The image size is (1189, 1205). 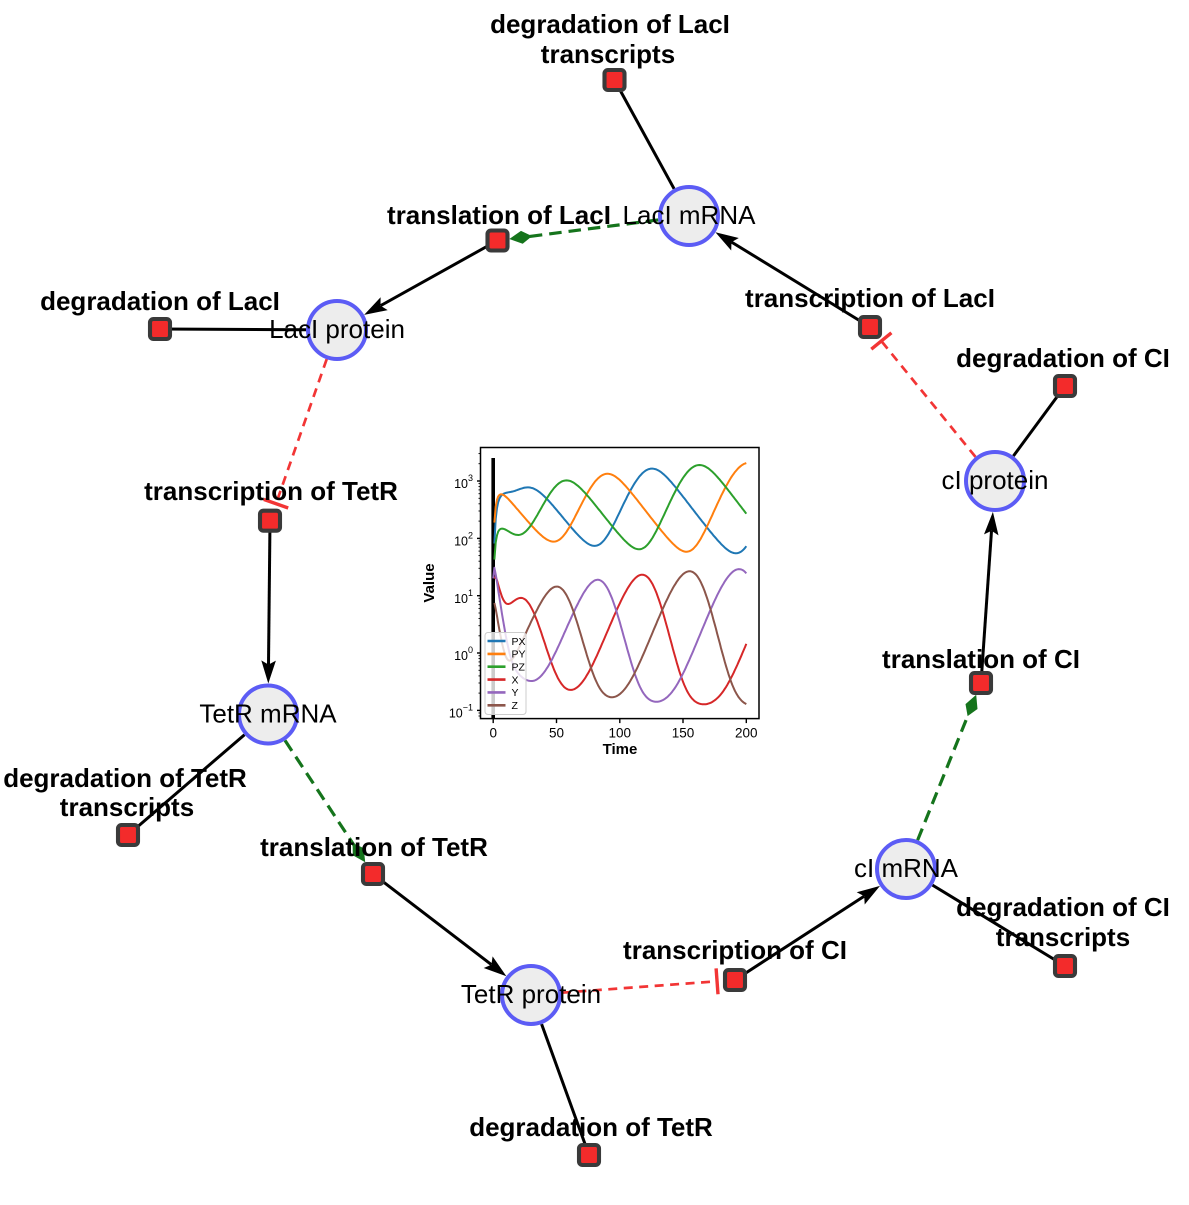 What do you see at coordinates (515, 680) in the screenshot?
I see `svg-text: X` at bounding box center [515, 680].